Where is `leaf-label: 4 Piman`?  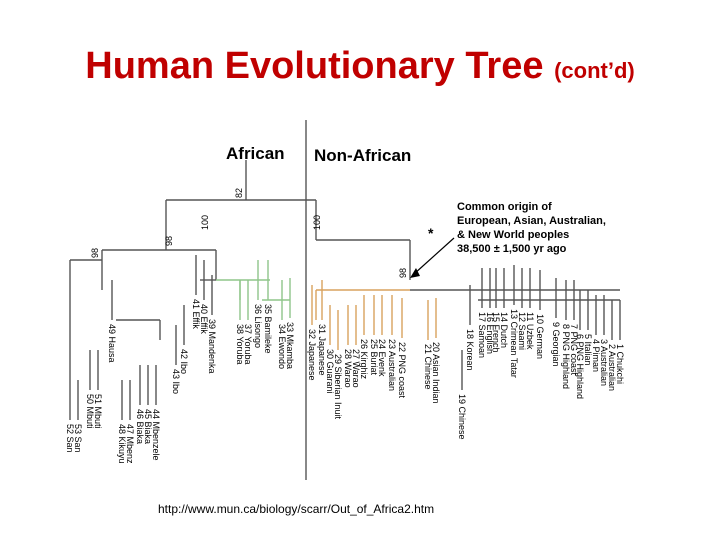 leaf-label: 4 Piman is located at coordinates (596, 355).